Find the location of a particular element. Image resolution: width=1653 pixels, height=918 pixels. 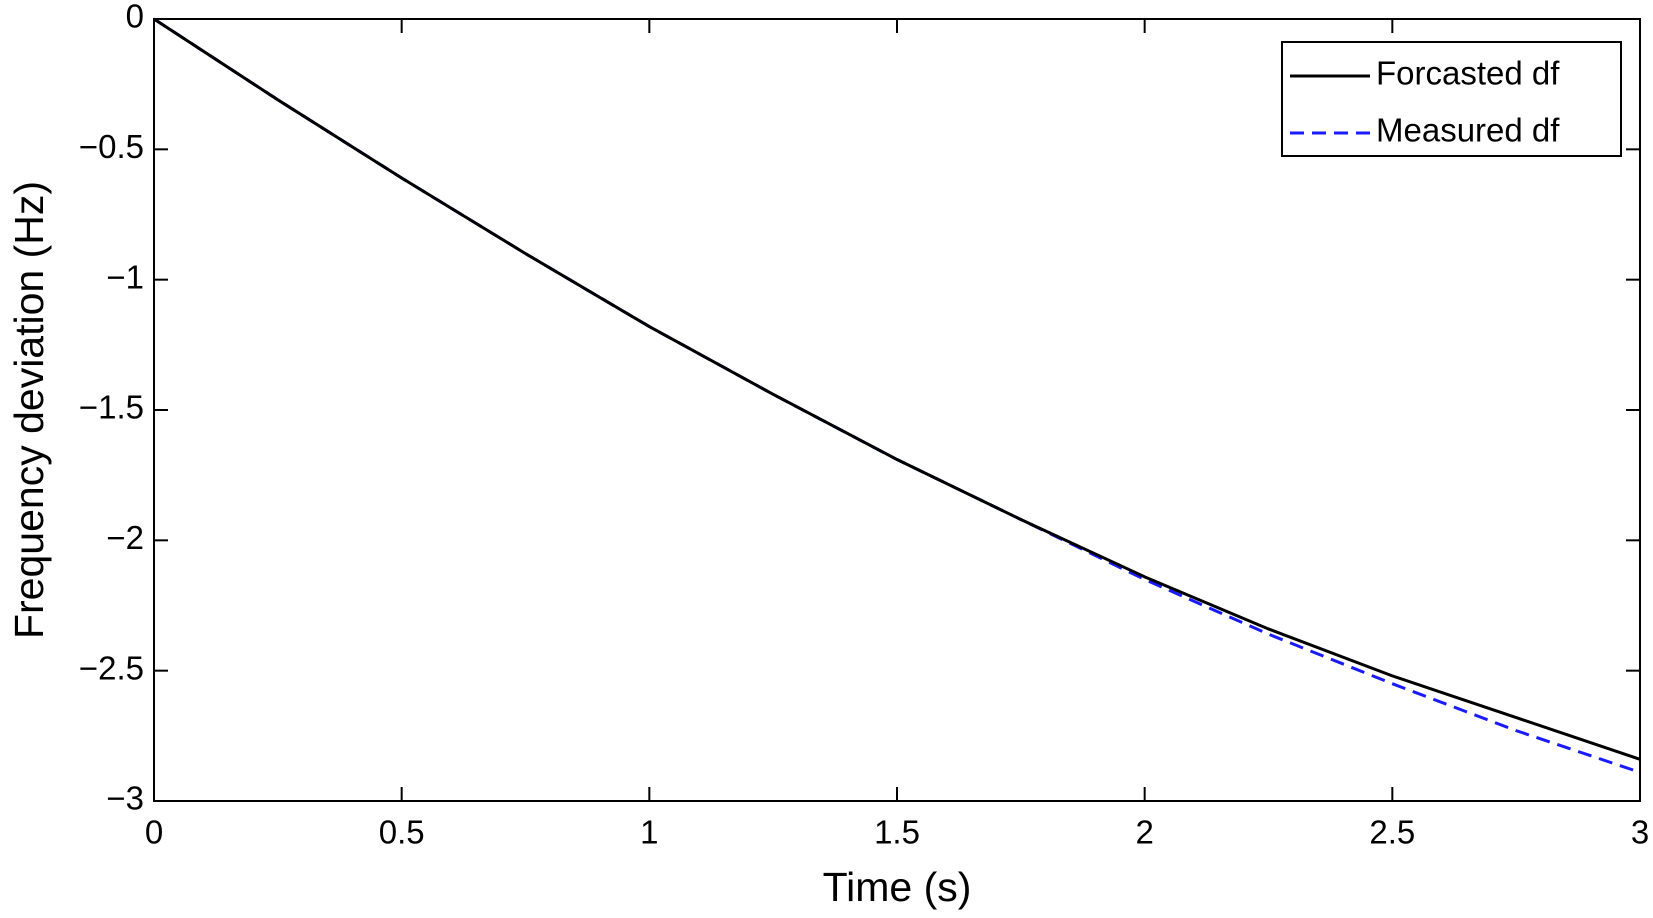

x-tick-label: 0.5 is located at coordinates (402, 832).